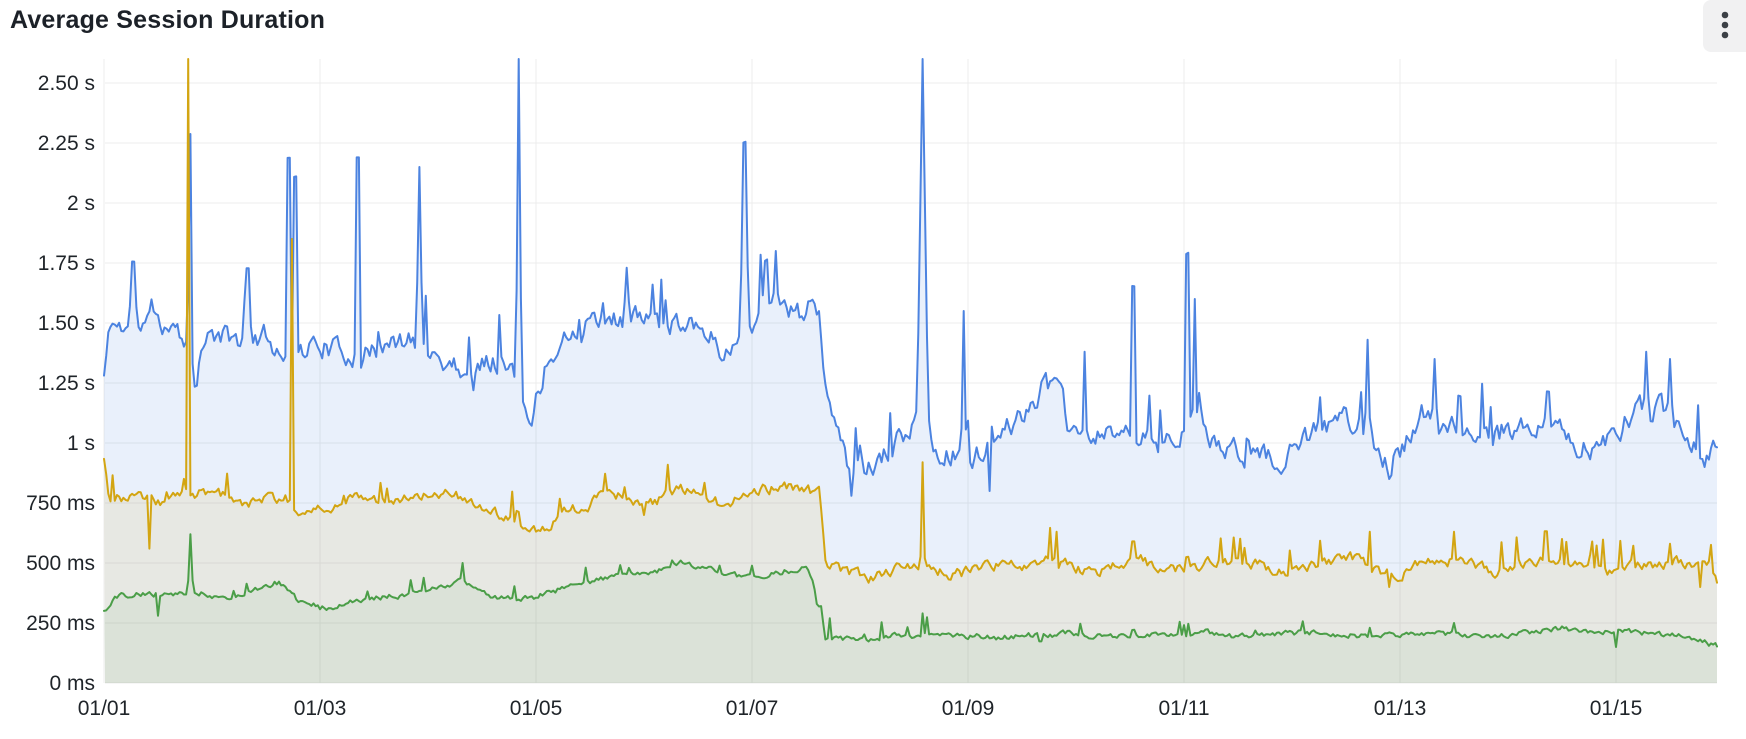 The width and height of the screenshot is (1746, 739). What do you see at coordinates (81, 203) in the screenshot?
I see `y-tick-label: 2 s` at bounding box center [81, 203].